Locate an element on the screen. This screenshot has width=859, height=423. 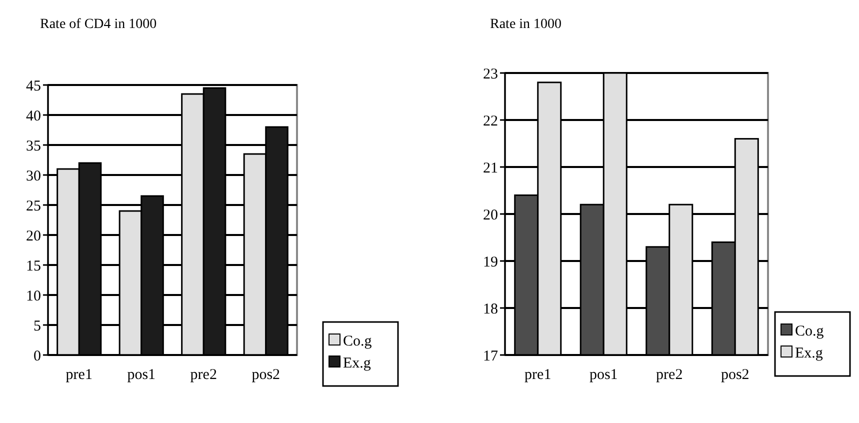
y-tick-label: 23 is located at coordinates (490, 74).